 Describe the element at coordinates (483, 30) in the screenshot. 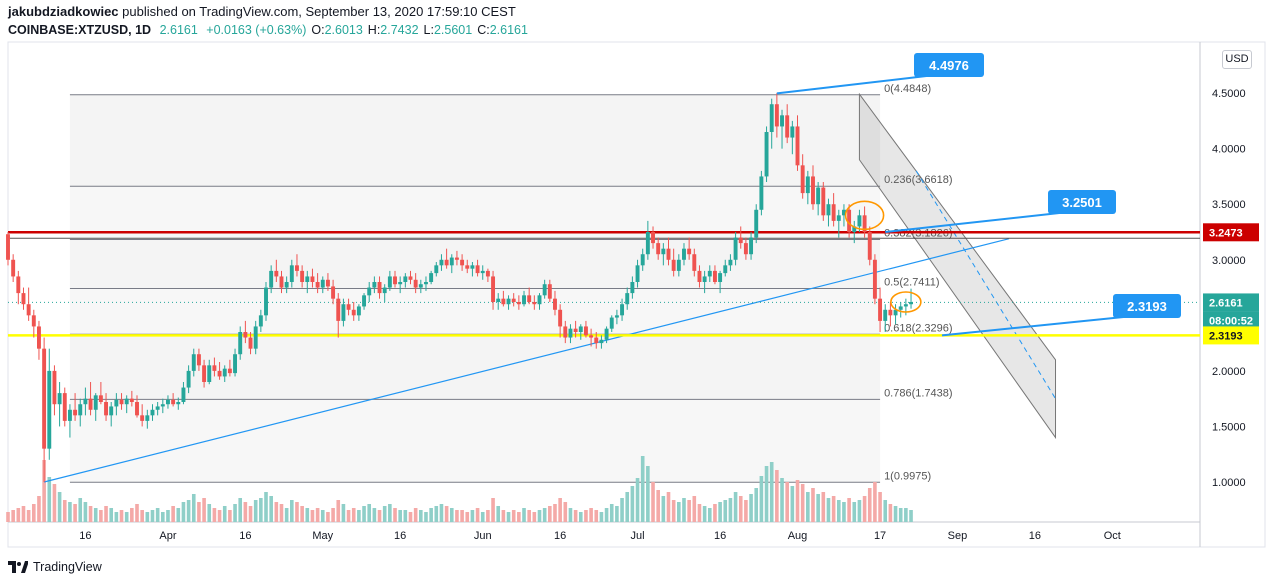

I see `close-label: C:` at that location.